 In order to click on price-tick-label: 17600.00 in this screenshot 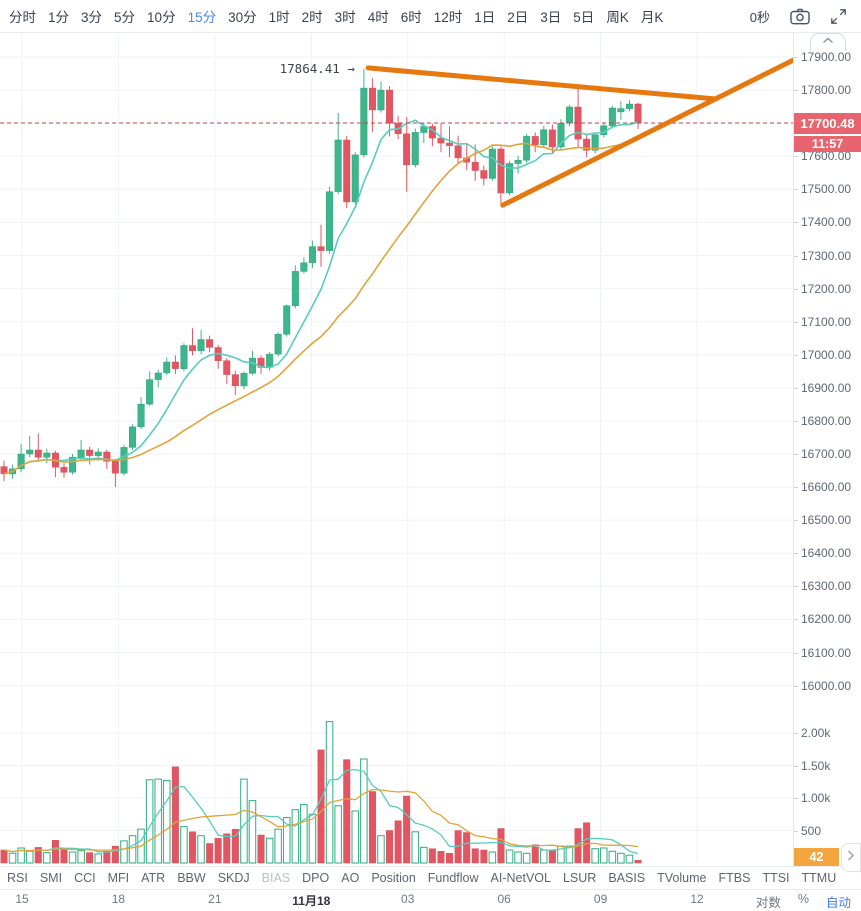, I will do `click(826, 156)`.